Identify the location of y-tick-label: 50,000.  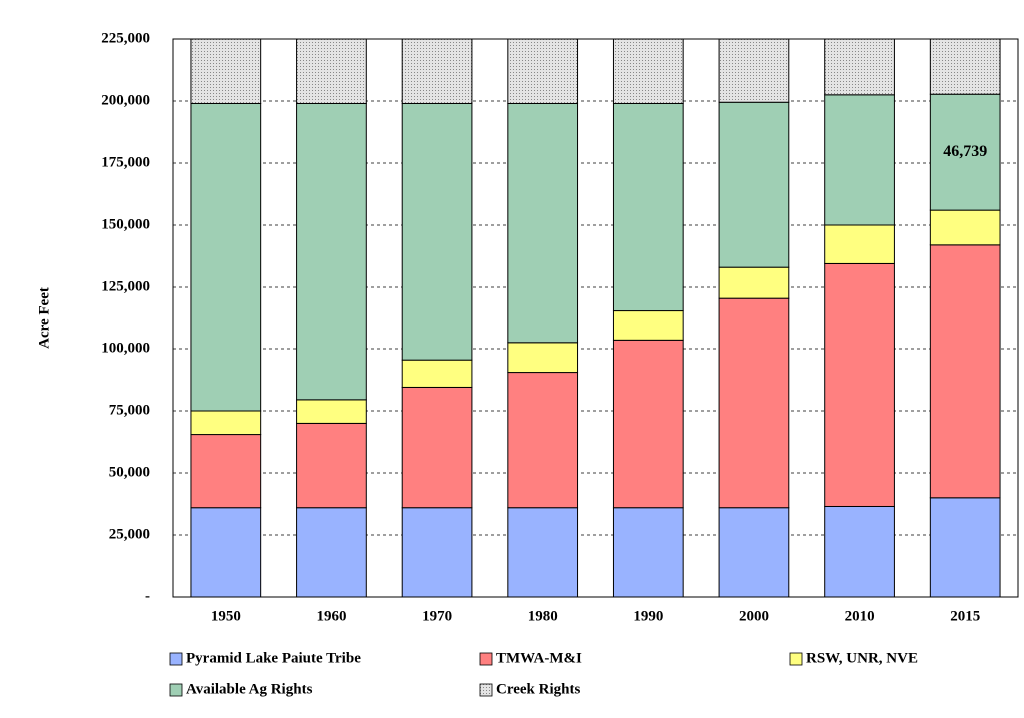
(129, 472).